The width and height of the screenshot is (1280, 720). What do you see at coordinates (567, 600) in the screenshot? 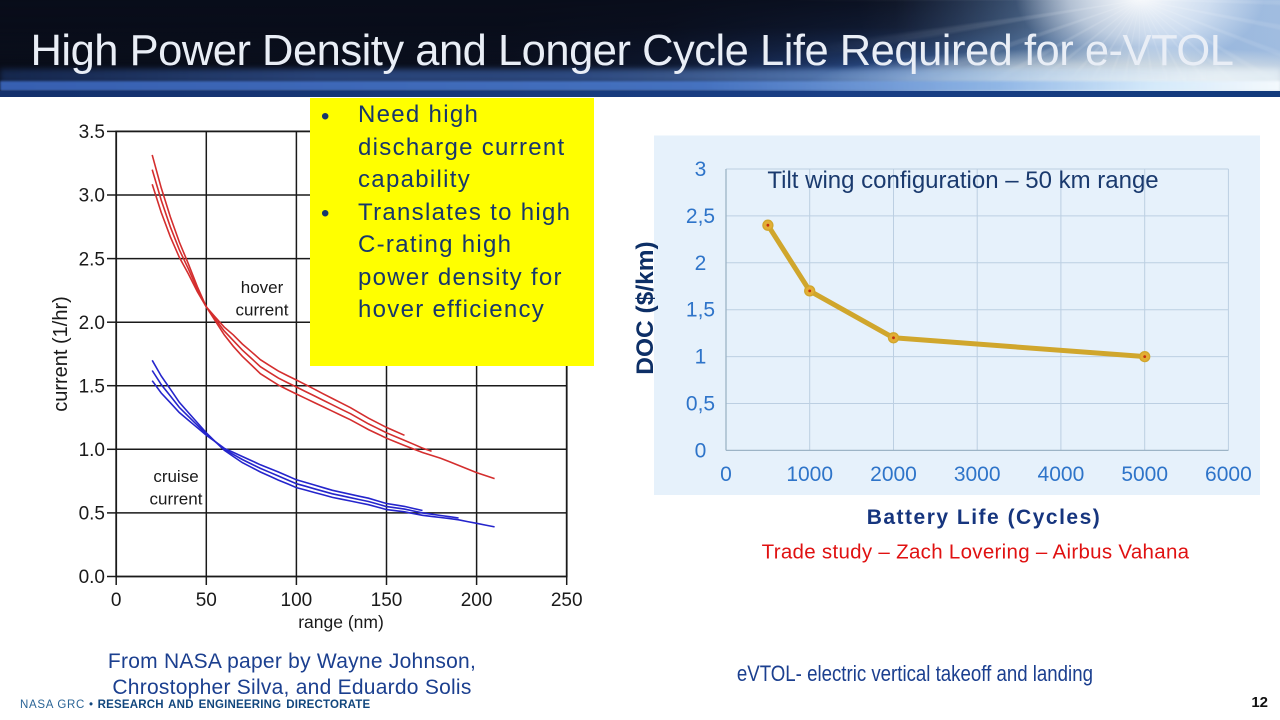
I see `svg-text: 250` at bounding box center [567, 600].